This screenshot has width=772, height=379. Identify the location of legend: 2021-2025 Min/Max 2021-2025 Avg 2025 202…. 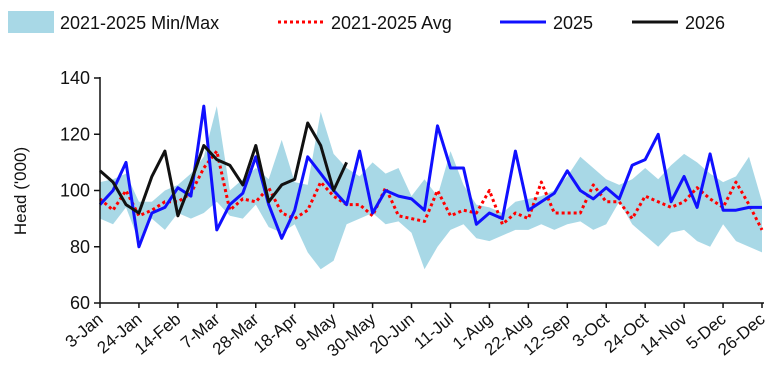
(366, 22).